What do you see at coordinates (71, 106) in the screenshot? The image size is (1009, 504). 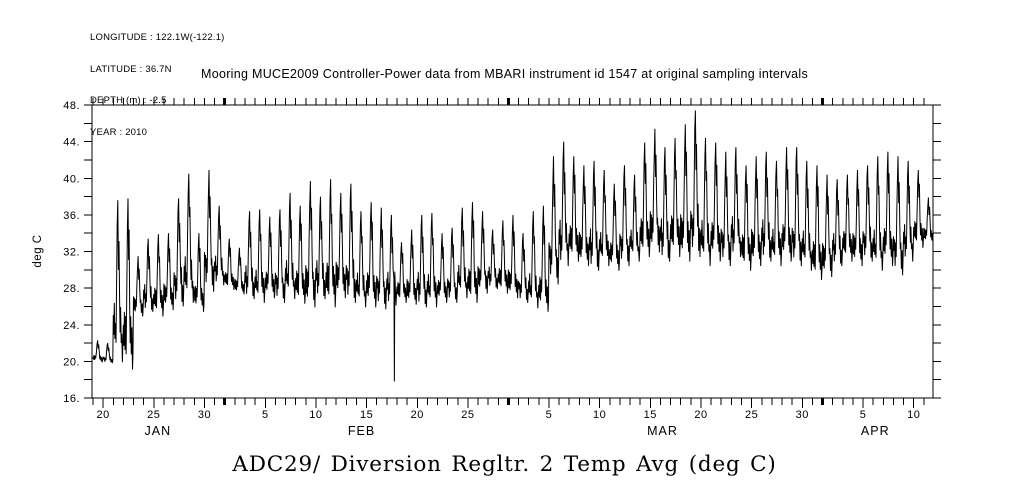 I see `y-tick-label: 48.` at bounding box center [71, 106].